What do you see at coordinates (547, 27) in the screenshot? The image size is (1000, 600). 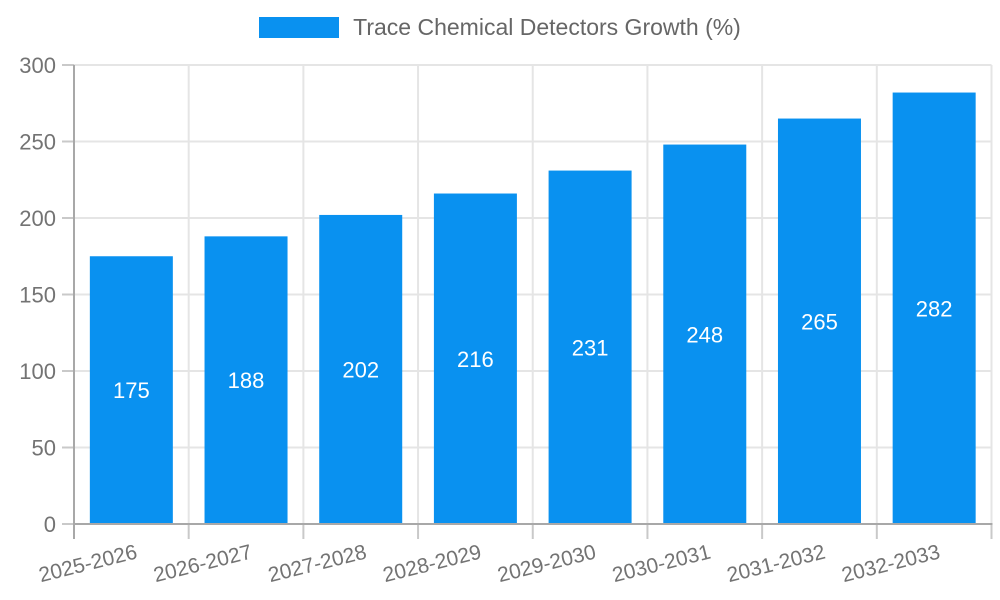 I see `legend-label: Trace Chemical Detectors Growth (%)` at bounding box center [547, 27].